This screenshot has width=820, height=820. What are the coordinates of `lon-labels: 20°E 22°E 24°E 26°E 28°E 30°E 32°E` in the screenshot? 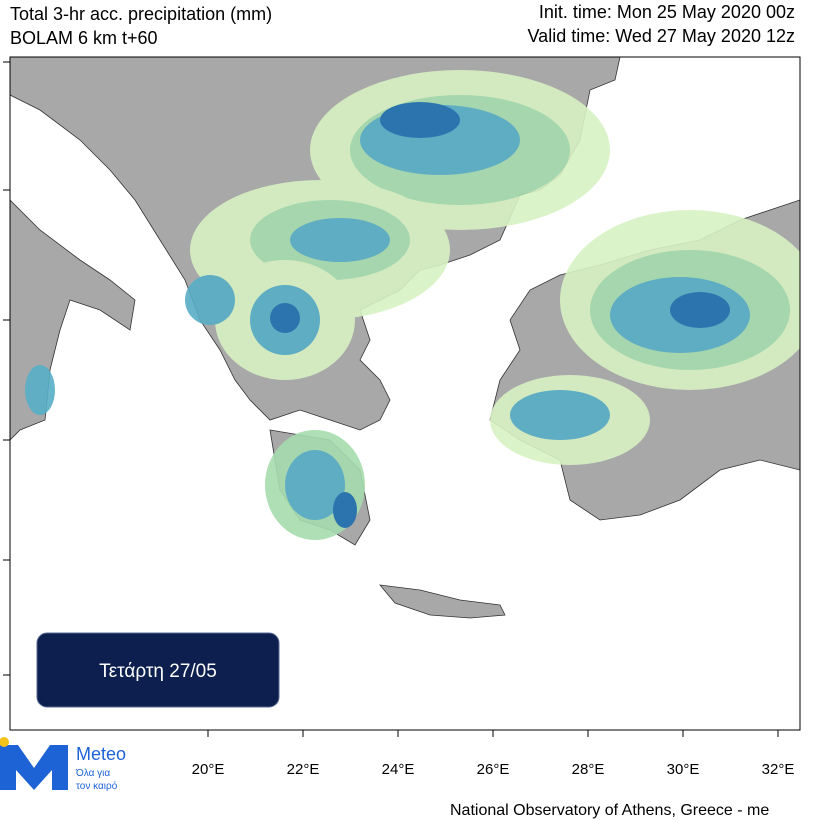 It's located at (493, 754).